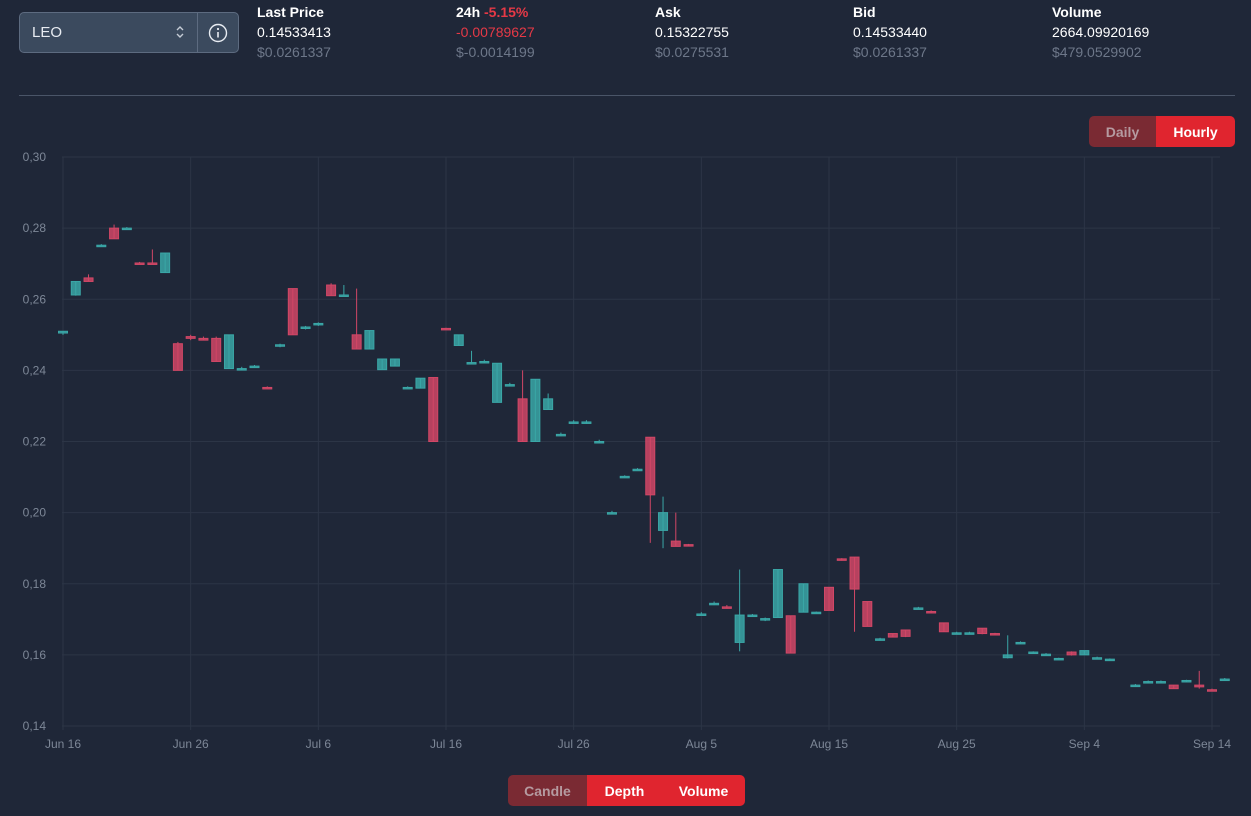 The image size is (1251, 816). What do you see at coordinates (547, 790) in the screenshot?
I see `candle-button: Candle` at bounding box center [547, 790].